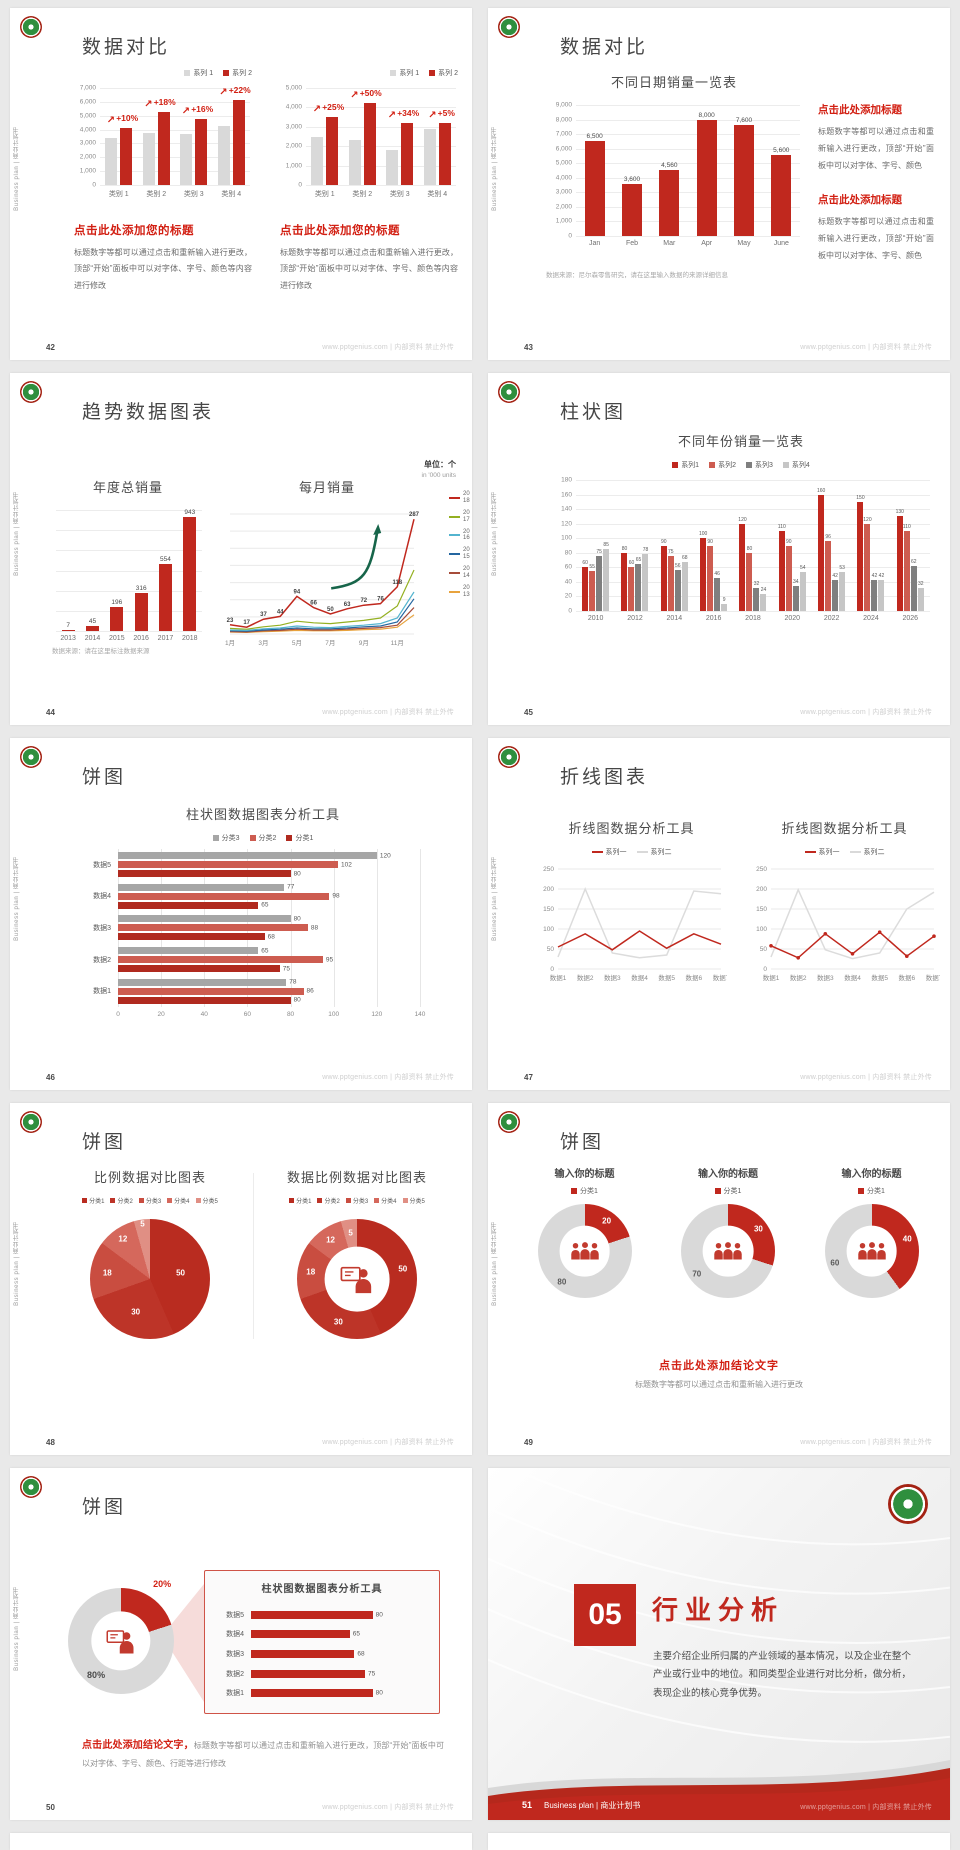 The image size is (960, 1850). What do you see at coordinates (728, 1191) in the screenshot?
I see `chart-legend: 分类1` at bounding box center [728, 1191].